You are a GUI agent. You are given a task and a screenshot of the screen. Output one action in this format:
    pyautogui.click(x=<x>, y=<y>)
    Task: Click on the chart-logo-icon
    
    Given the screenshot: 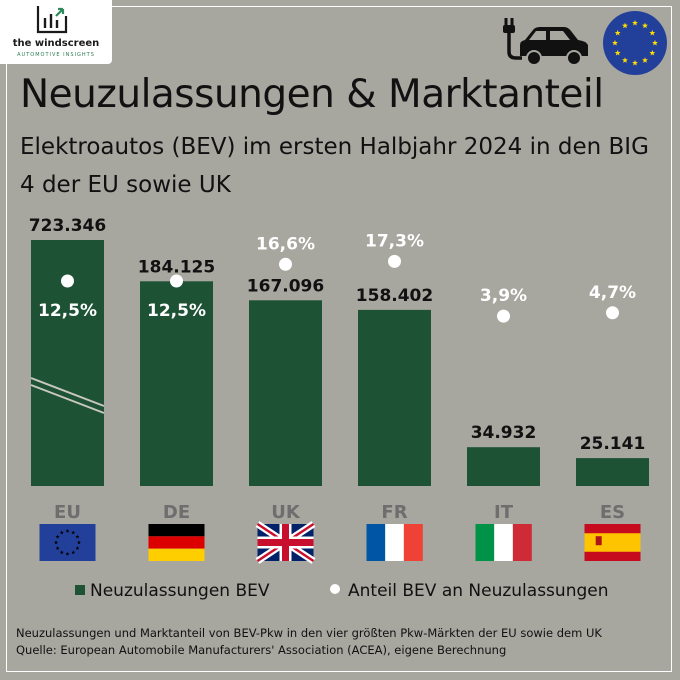 What is the action you would take?
    pyautogui.click(x=52, y=20)
    